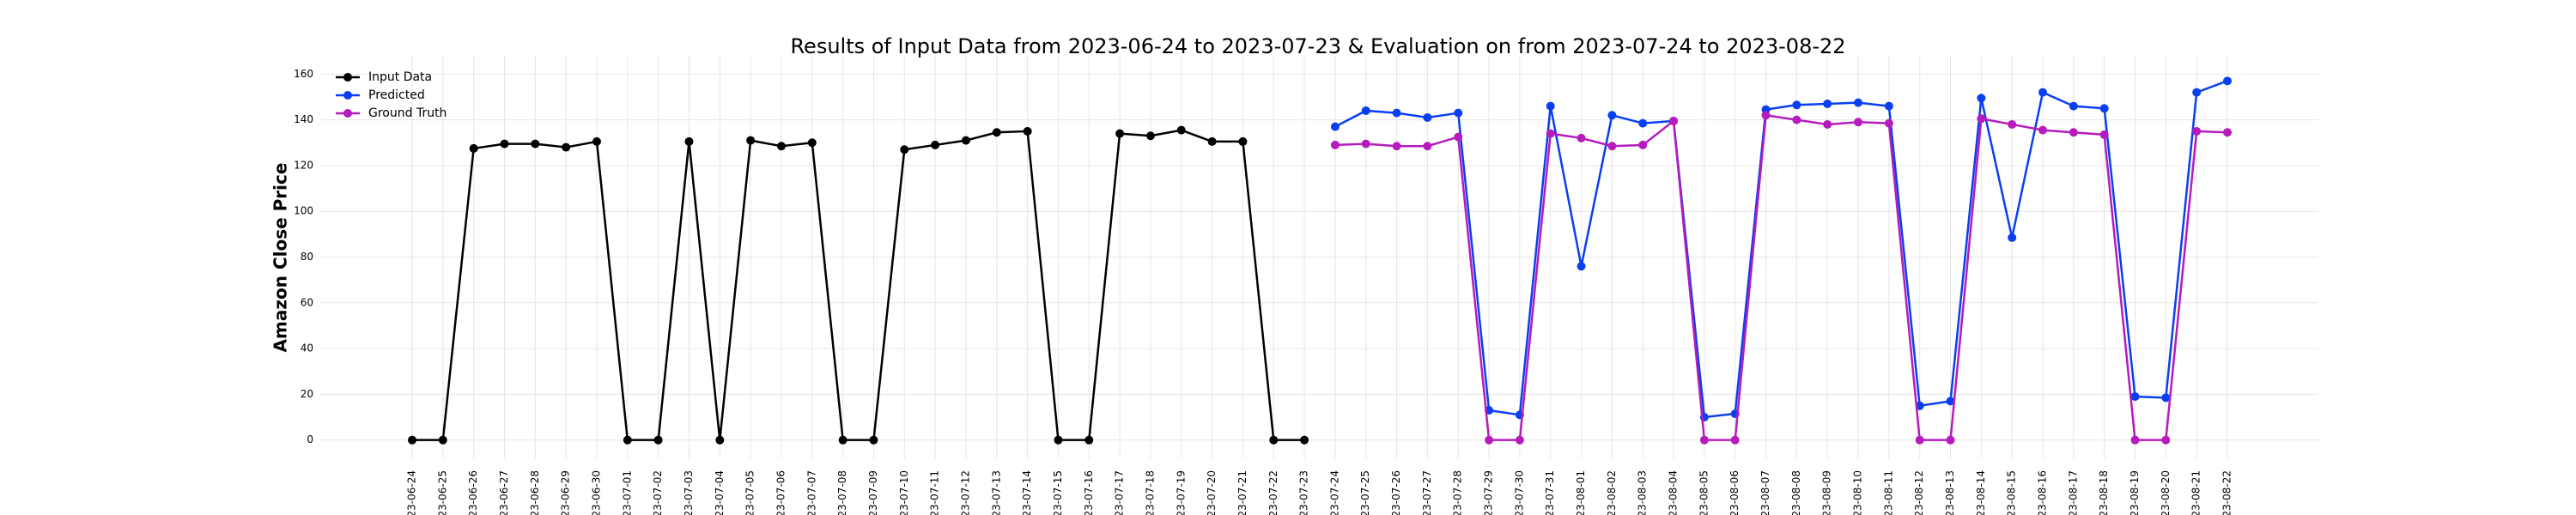 The image size is (2576, 515). Describe the element at coordinates (658, 492) in the screenshot. I see `x-tick-label: 2023-07-02` at that location.